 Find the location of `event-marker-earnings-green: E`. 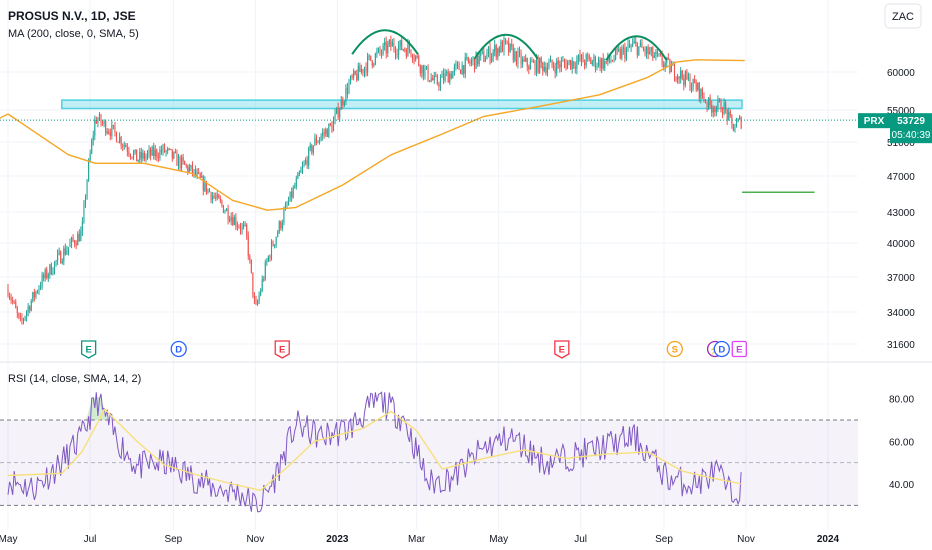

event-marker-earnings-green: E is located at coordinates (89, 349).